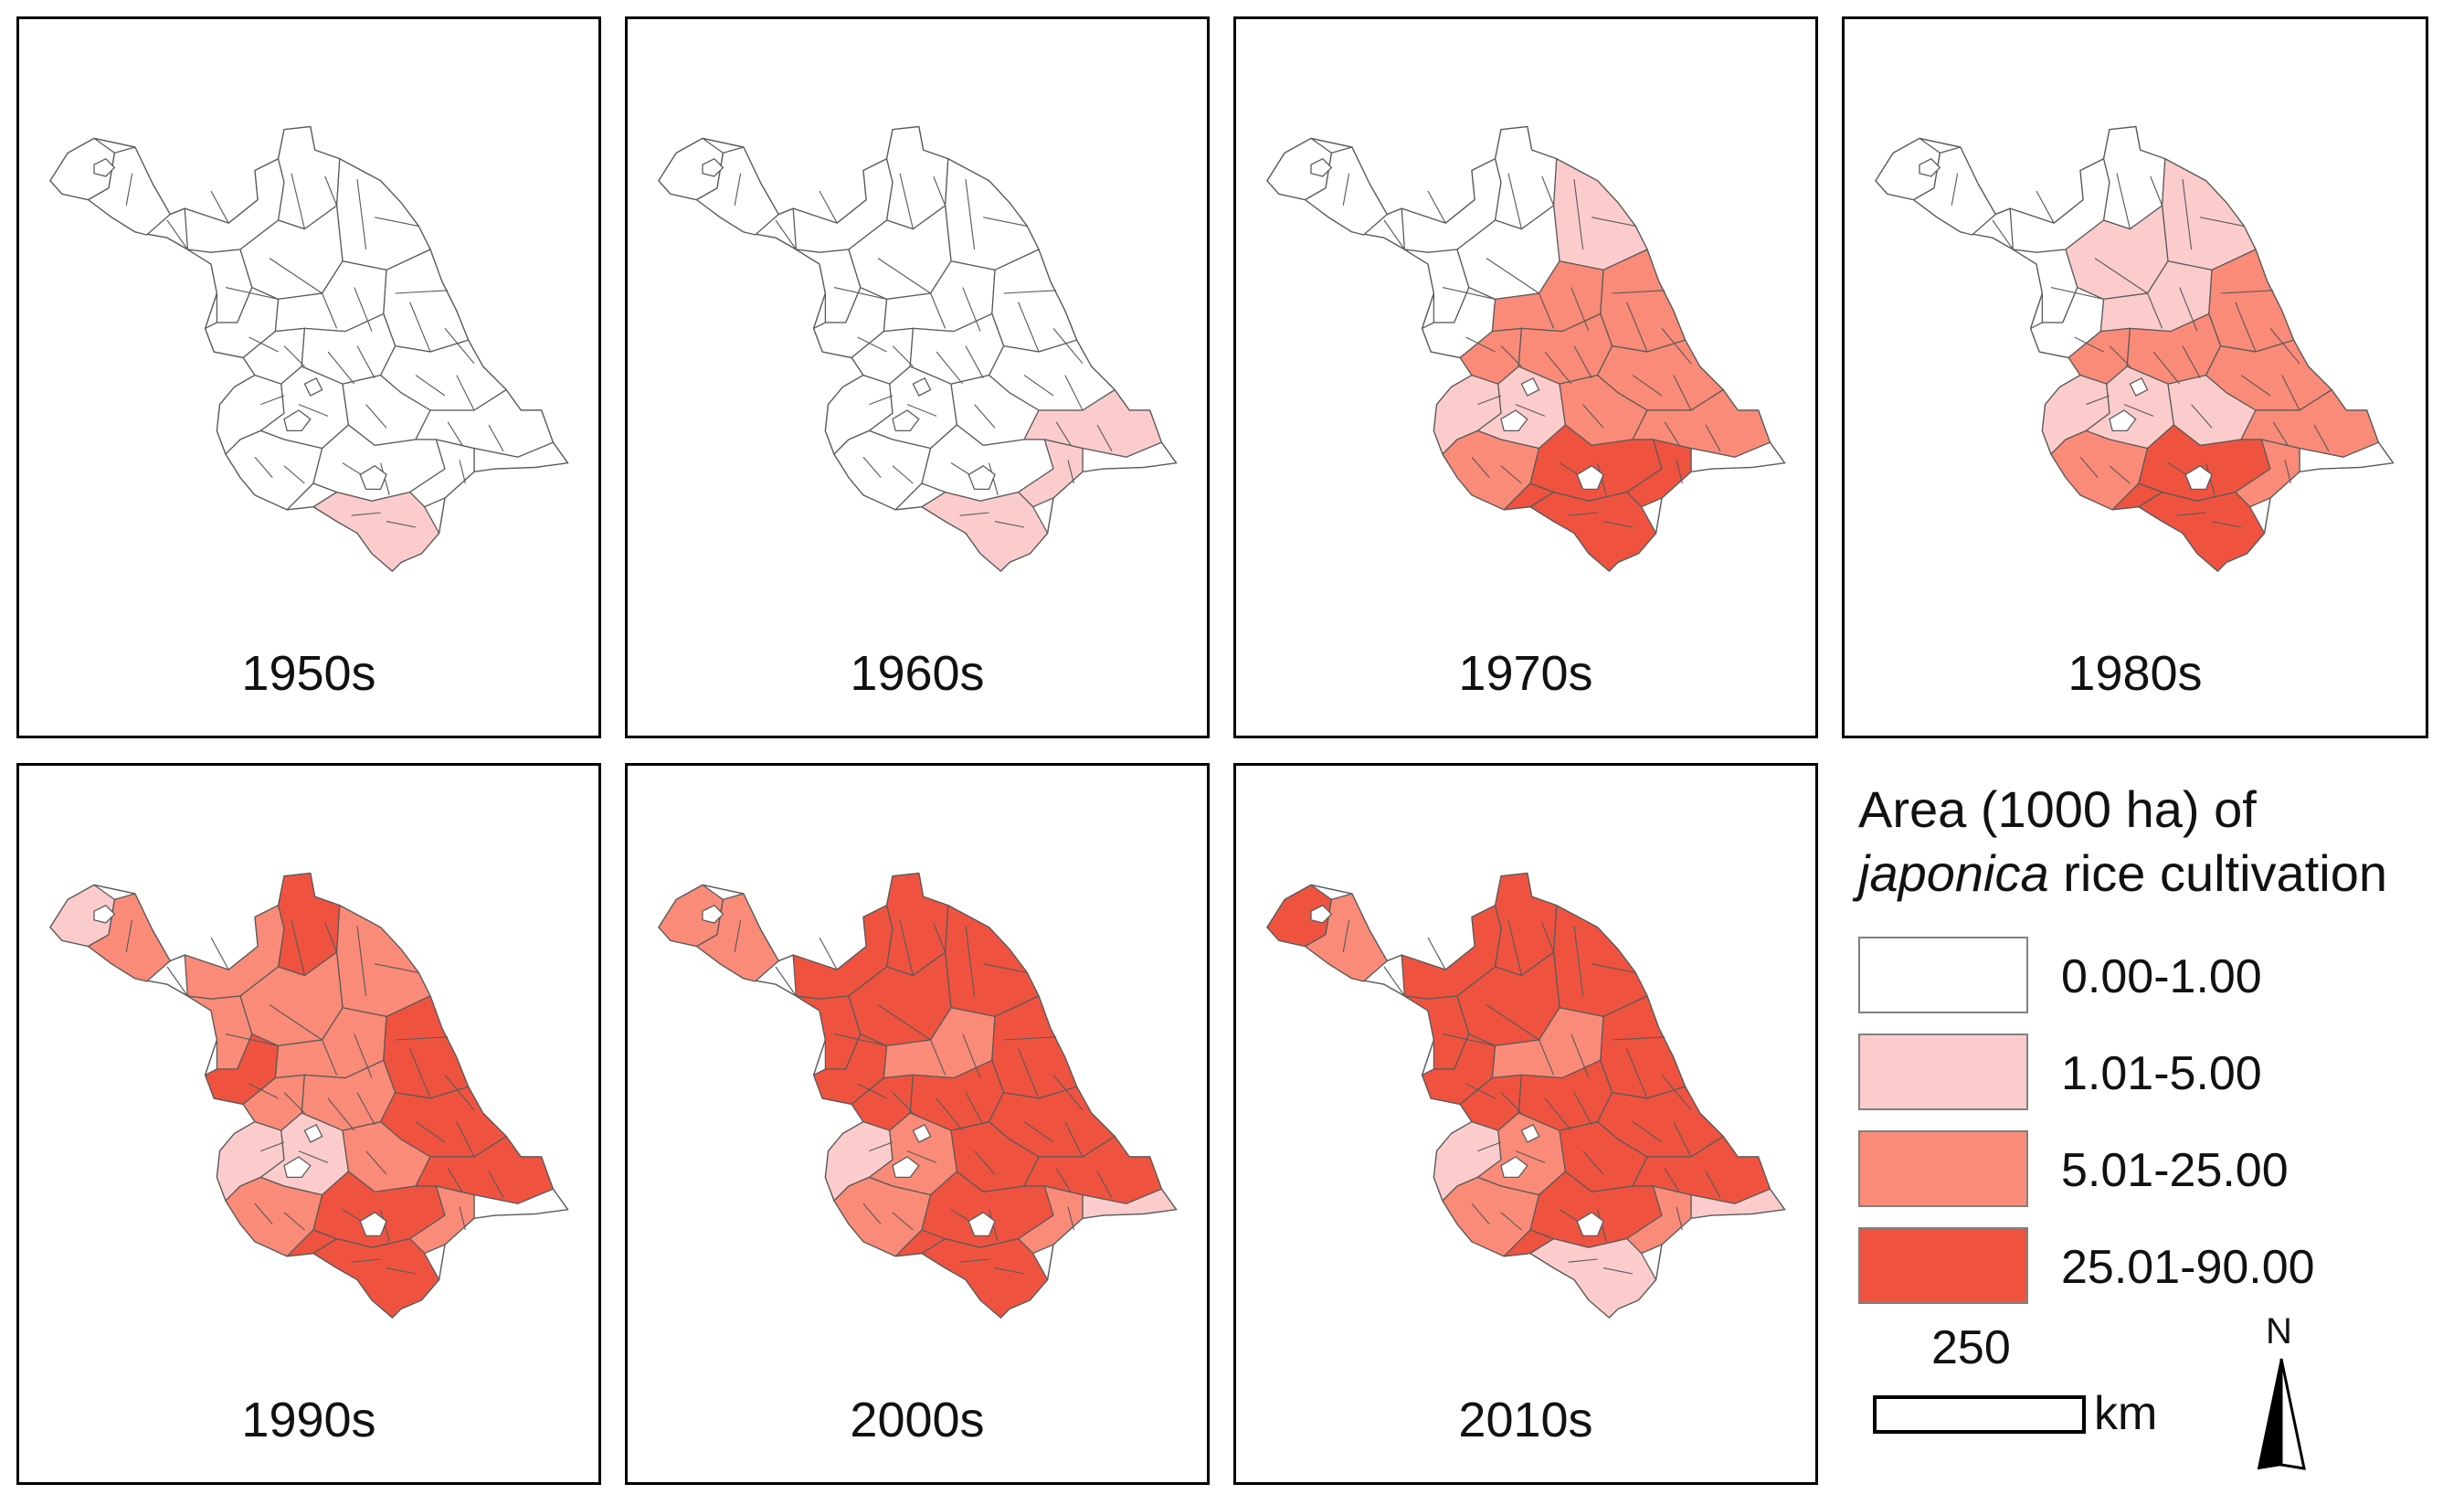 This screenshot has width=2464, height=1505. I want to click on scale-bar-rectangle, so click(1979, 1414).